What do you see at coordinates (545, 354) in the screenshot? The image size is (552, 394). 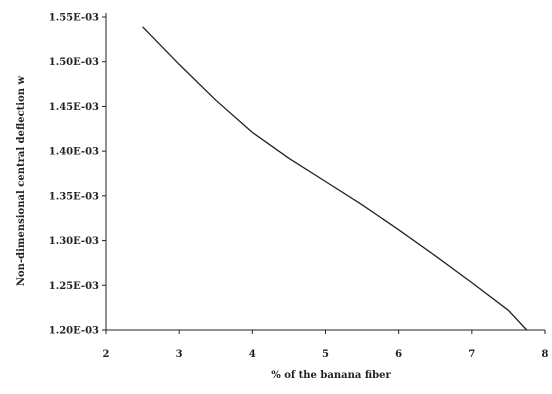 I see `x-tick-label: 8` at bounding box center [545, 354].